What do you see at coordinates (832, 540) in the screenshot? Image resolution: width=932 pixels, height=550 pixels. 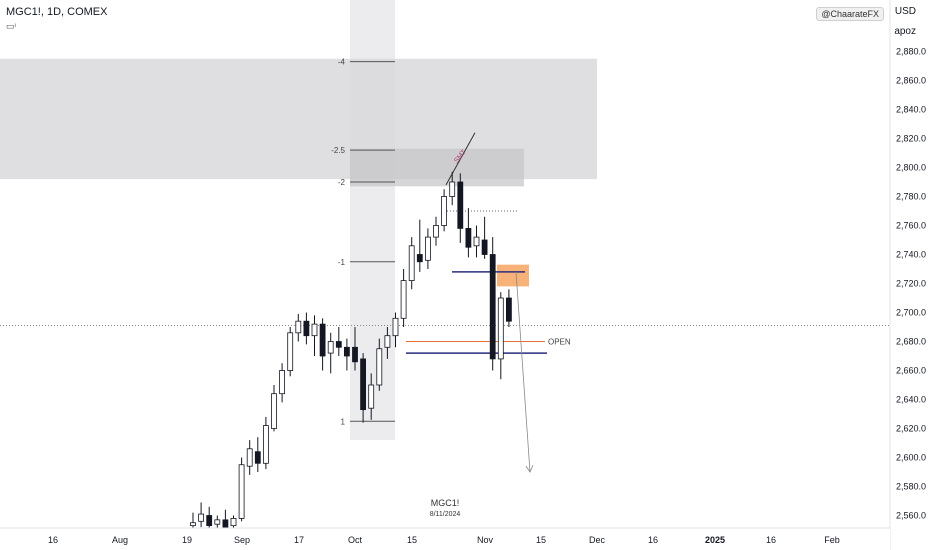 I see `x-tick-label: Feb` at bounding box center [832, 540].